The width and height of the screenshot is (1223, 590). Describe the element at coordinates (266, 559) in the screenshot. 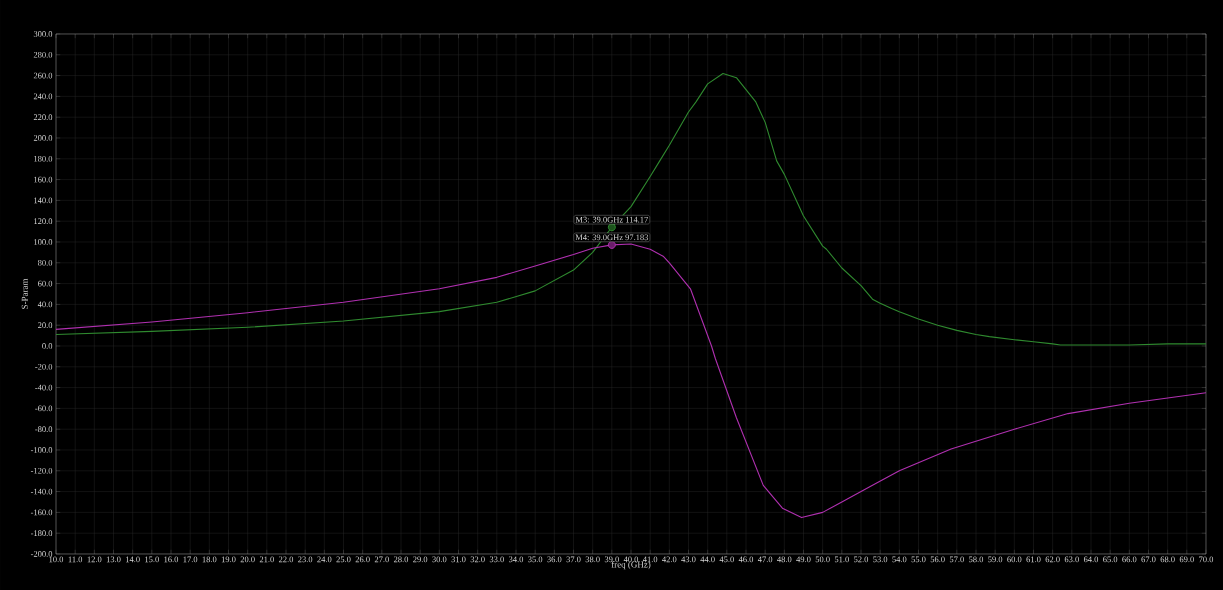

I see `x-tick-label: 21.0` at that location.